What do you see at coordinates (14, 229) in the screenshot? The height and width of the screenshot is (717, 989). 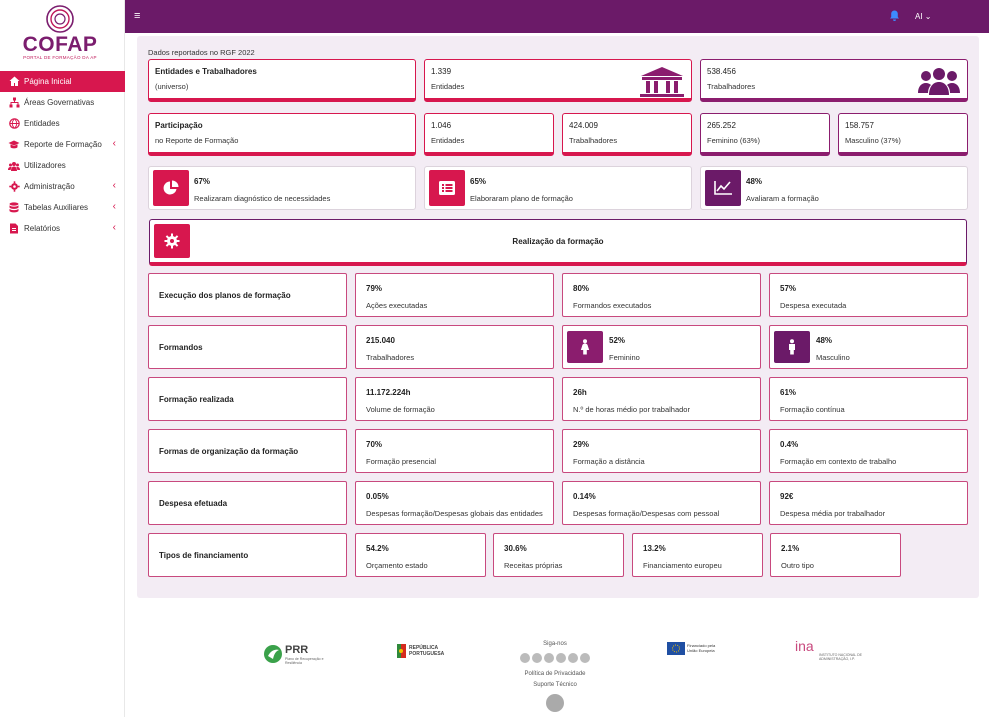 I see `file-pdf-icon` at bounding box center [14, 229].